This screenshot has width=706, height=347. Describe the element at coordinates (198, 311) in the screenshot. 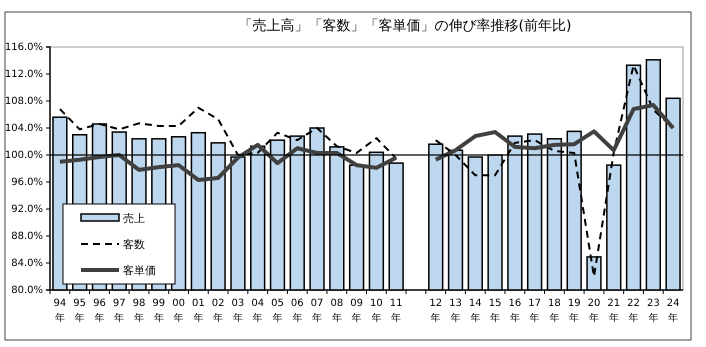

I see `x-tick-label: 01年` at that location.